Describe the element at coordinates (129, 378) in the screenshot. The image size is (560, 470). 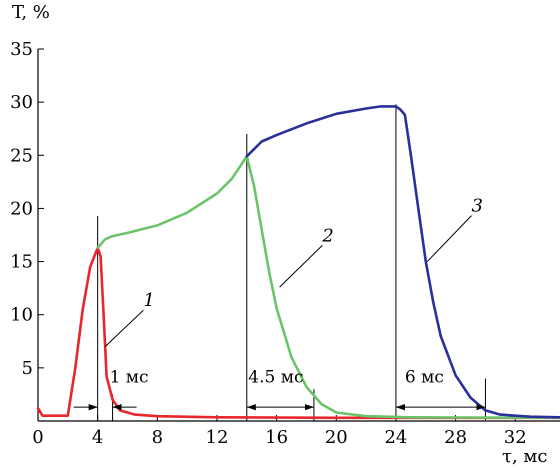
I see `duration-label: 1 мс` at that location.